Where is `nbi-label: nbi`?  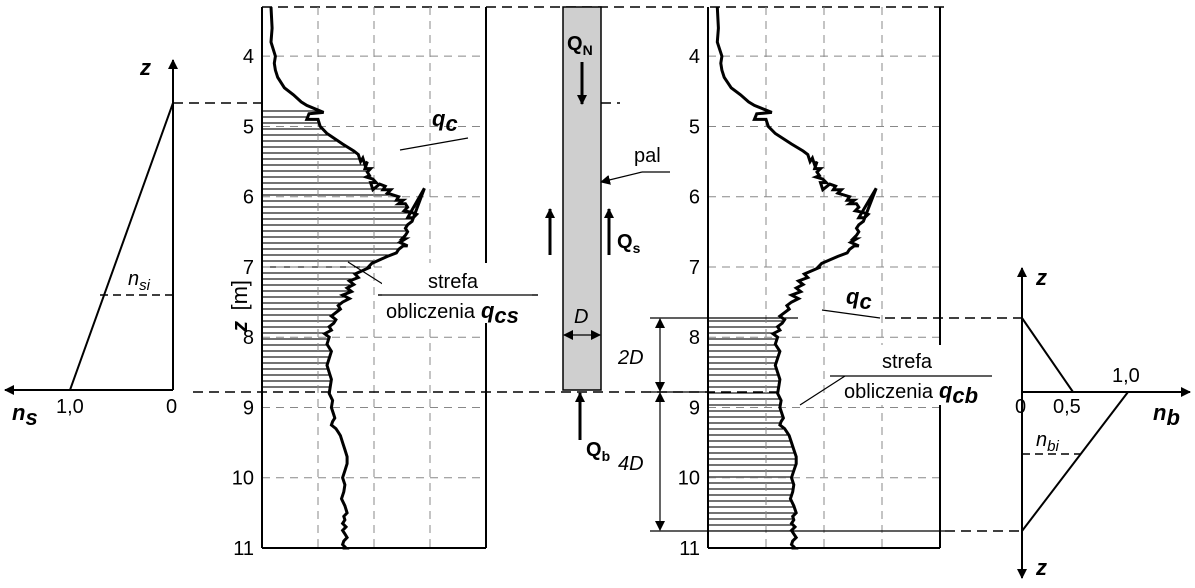
nbi-label: nbi is located at coordinates (1047, 442).